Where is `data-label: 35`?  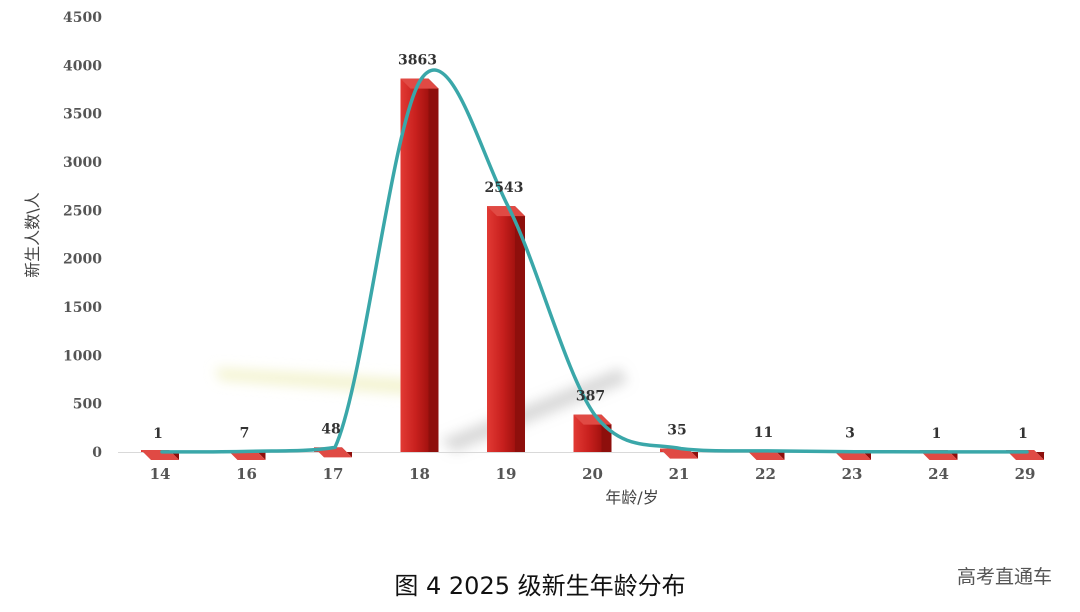
data-label: 35 is located at coordinates (676, 431).